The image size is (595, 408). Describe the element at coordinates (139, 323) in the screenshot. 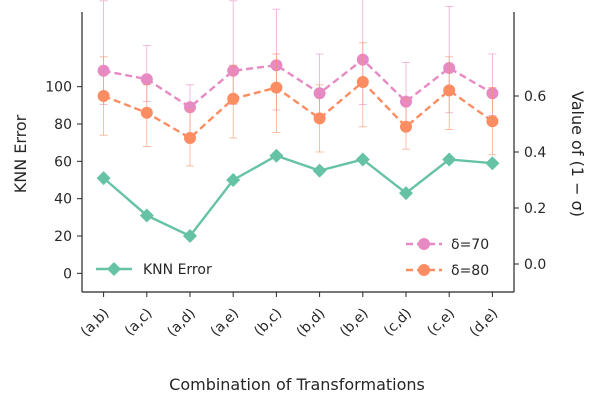

I see `x-tick-label: (a,c)` at that location.